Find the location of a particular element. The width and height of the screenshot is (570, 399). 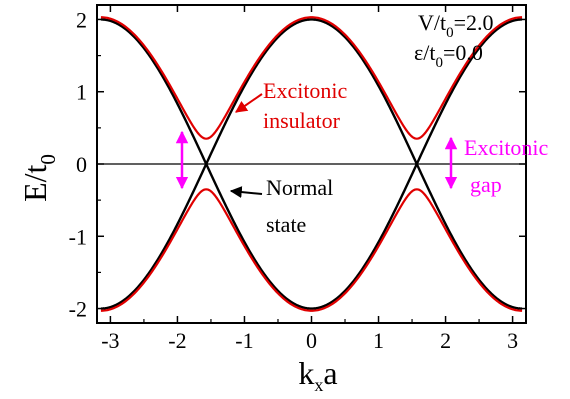

x-tick-label: 2 is located at coordinates (445, 340).